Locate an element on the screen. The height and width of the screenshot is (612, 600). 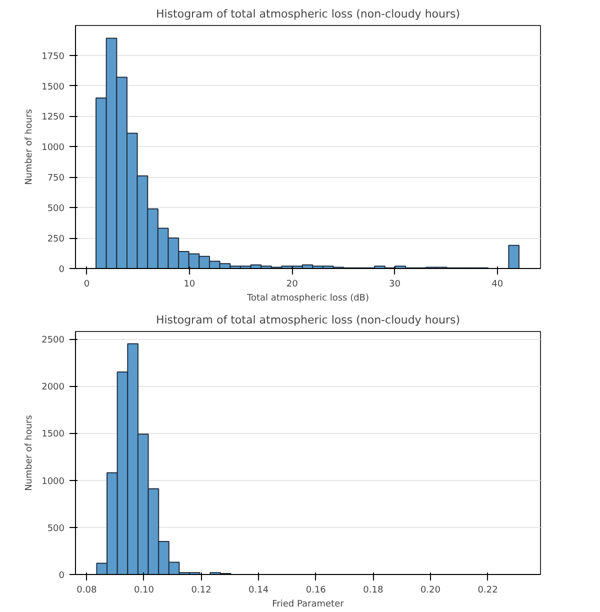
y-tick-label: 750 is located at coordinates (56, 179).